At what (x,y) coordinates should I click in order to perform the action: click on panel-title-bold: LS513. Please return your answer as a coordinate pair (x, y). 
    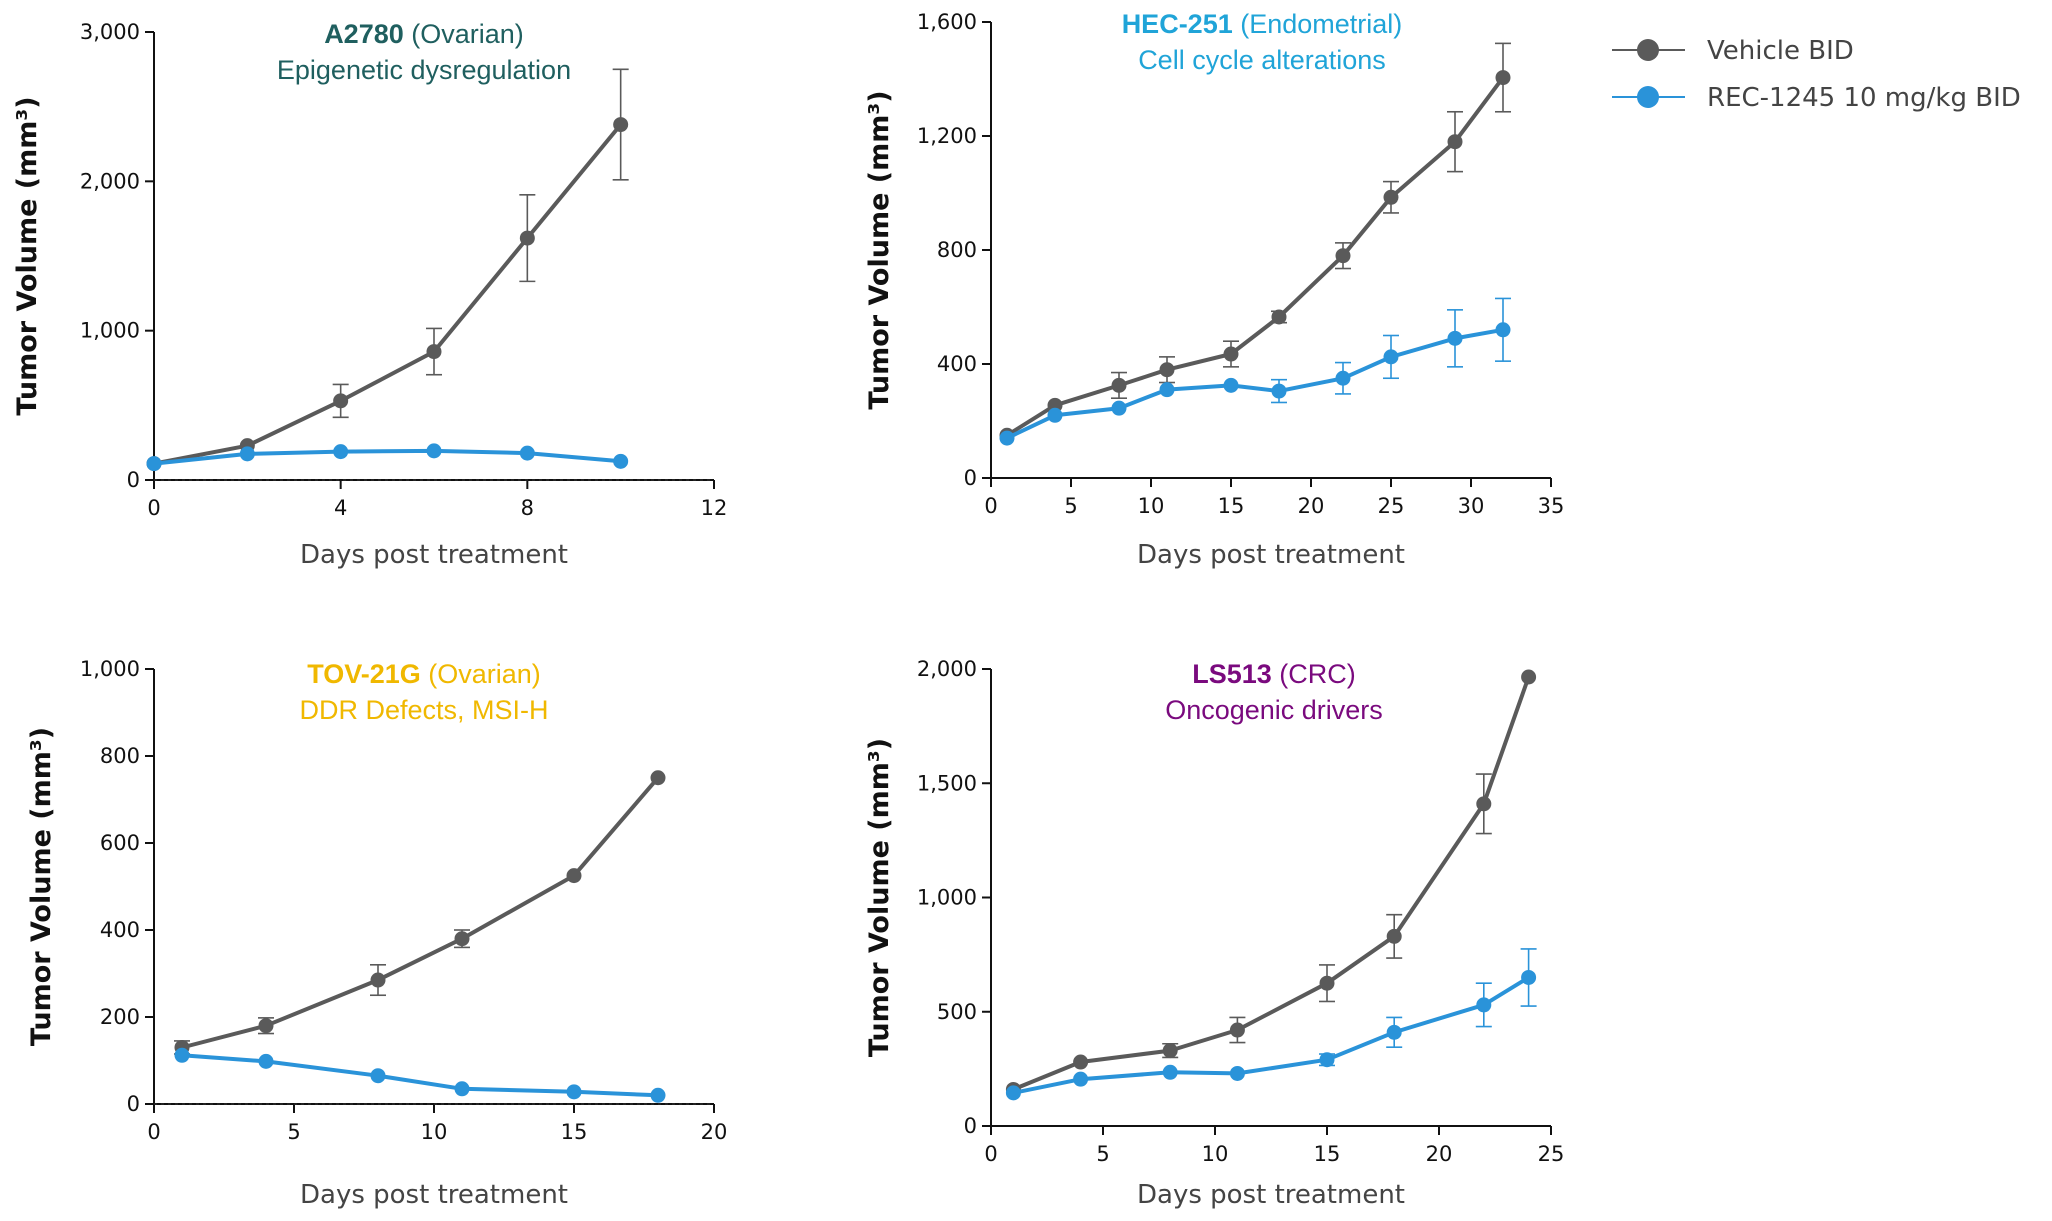
    Looking at the image, I should click on (1232, 674).